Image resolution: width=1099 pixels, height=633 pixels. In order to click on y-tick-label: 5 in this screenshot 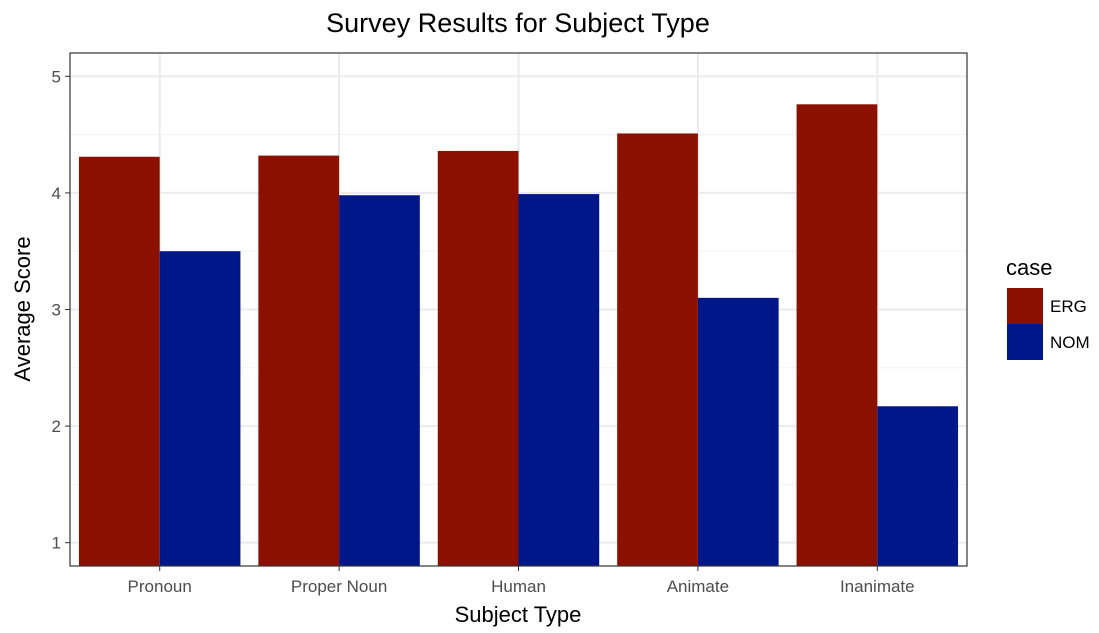, I will do `click(56, 76)`.